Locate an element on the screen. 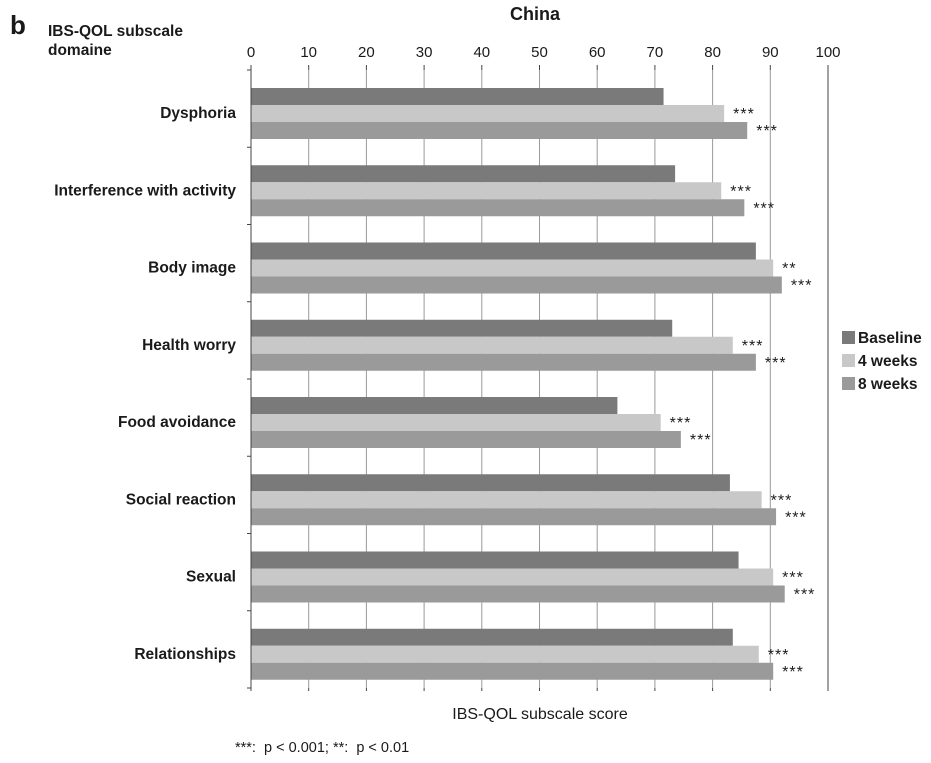 The height and width of the screenshot is (763, 931). x-tick-label: 100 is located at coordinates (827, 52).